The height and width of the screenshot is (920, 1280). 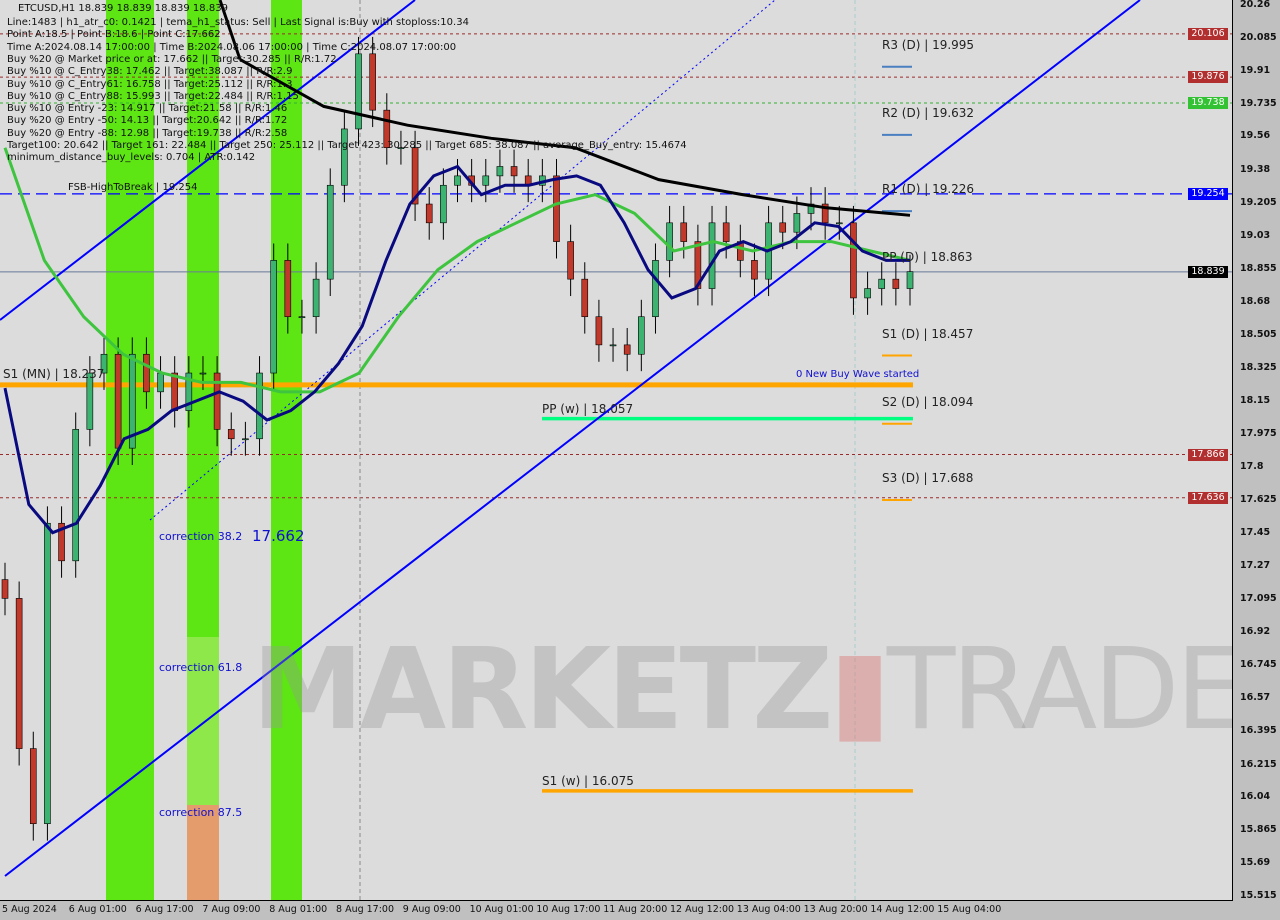 I want to click on symbol-line: ETCUSD,H1 18.839 18.839 18.839 18.839, so click(x=123, y=8).